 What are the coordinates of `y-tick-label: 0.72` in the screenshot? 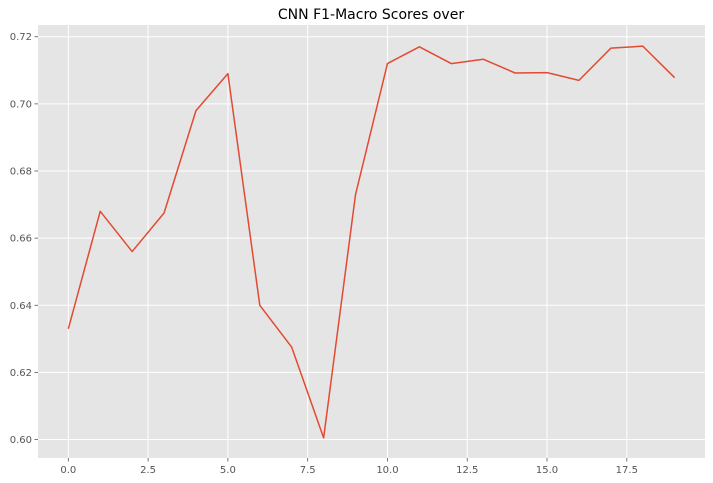 It's located at (21, 37).